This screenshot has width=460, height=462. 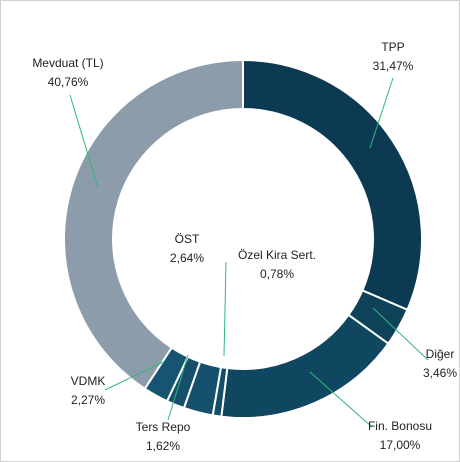 What do you see at coordinates (187, 258) in the screenshot?
I see `slice-value-label: 2,64%` at bounding box center [187, 258].